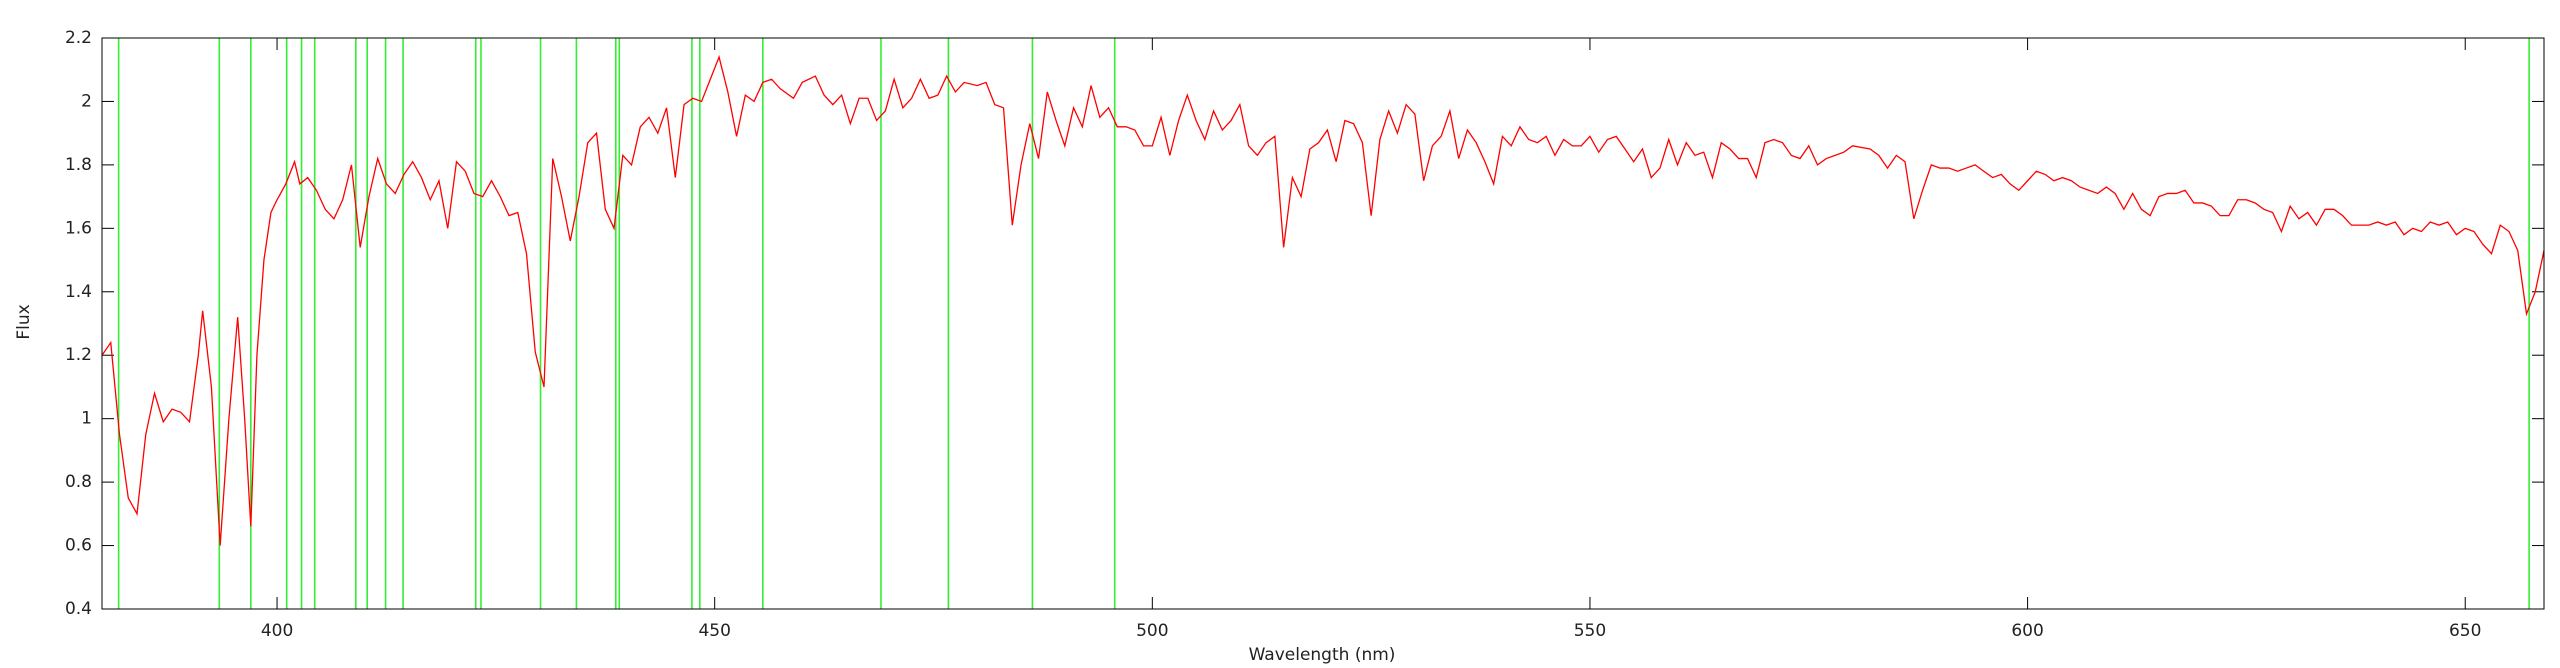 This screenshot has width=2560, height=668. Describe the element at coordinates (78, 609) in the screenshot. I see `y-tick-label: 0.4` at that location.